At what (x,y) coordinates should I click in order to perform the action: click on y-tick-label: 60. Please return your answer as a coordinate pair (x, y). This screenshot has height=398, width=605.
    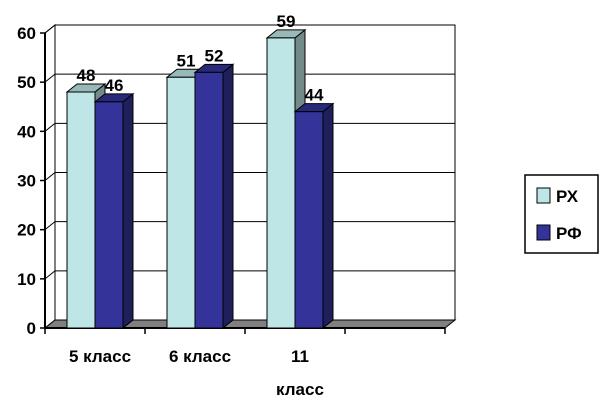
    Looking at the image, I should click on (26, 33).